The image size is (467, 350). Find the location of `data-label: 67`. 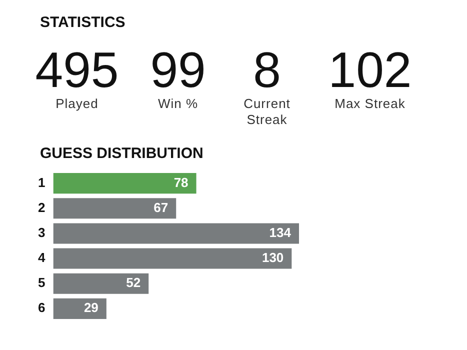

data-label: 67 is located at coordinates (161, 207).